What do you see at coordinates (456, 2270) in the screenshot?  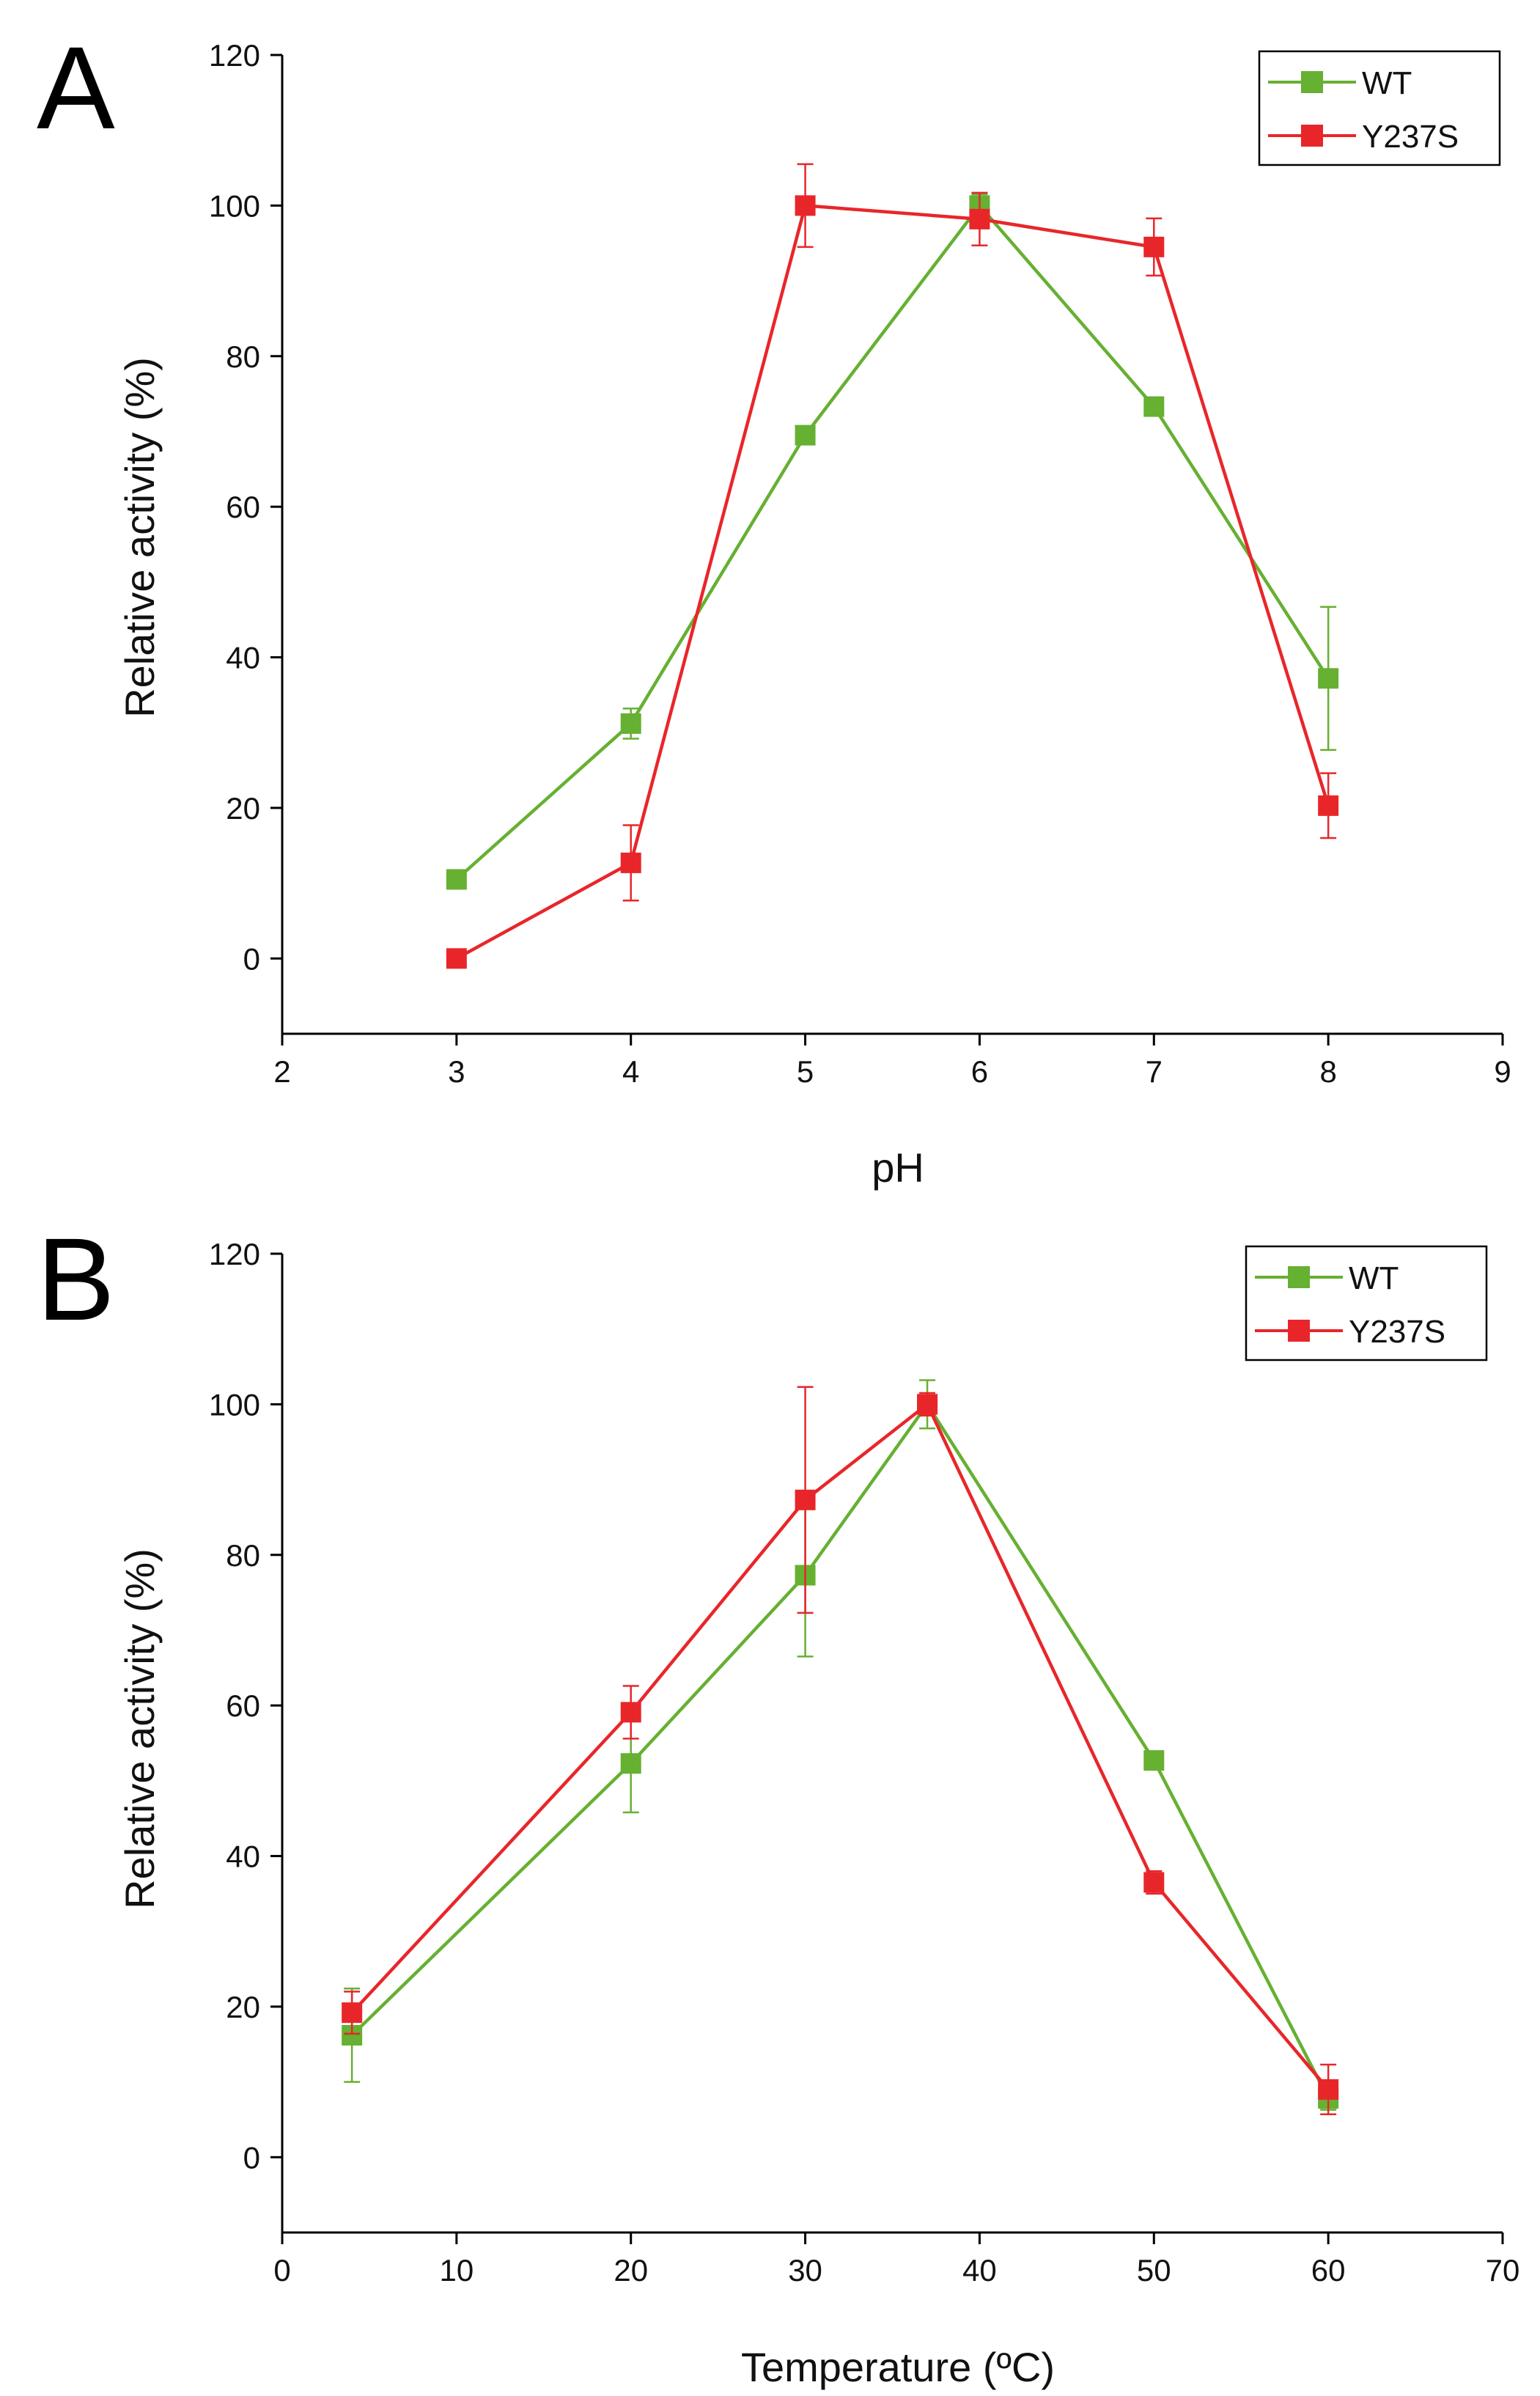 I see `x-tick-label-b: 10` at bounding box center [456, 2270].